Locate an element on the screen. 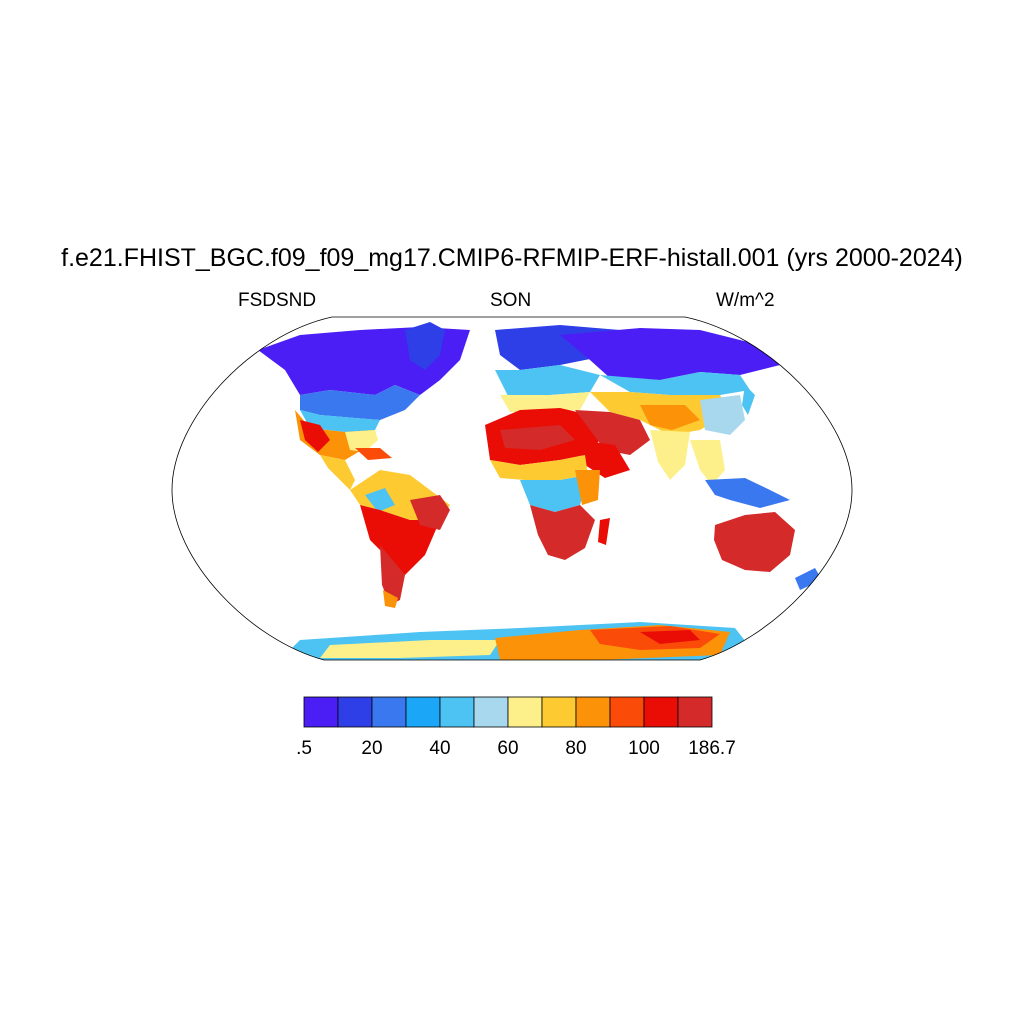  colorbar-tick-label: 186.7 is located at coordinates (712, 748).